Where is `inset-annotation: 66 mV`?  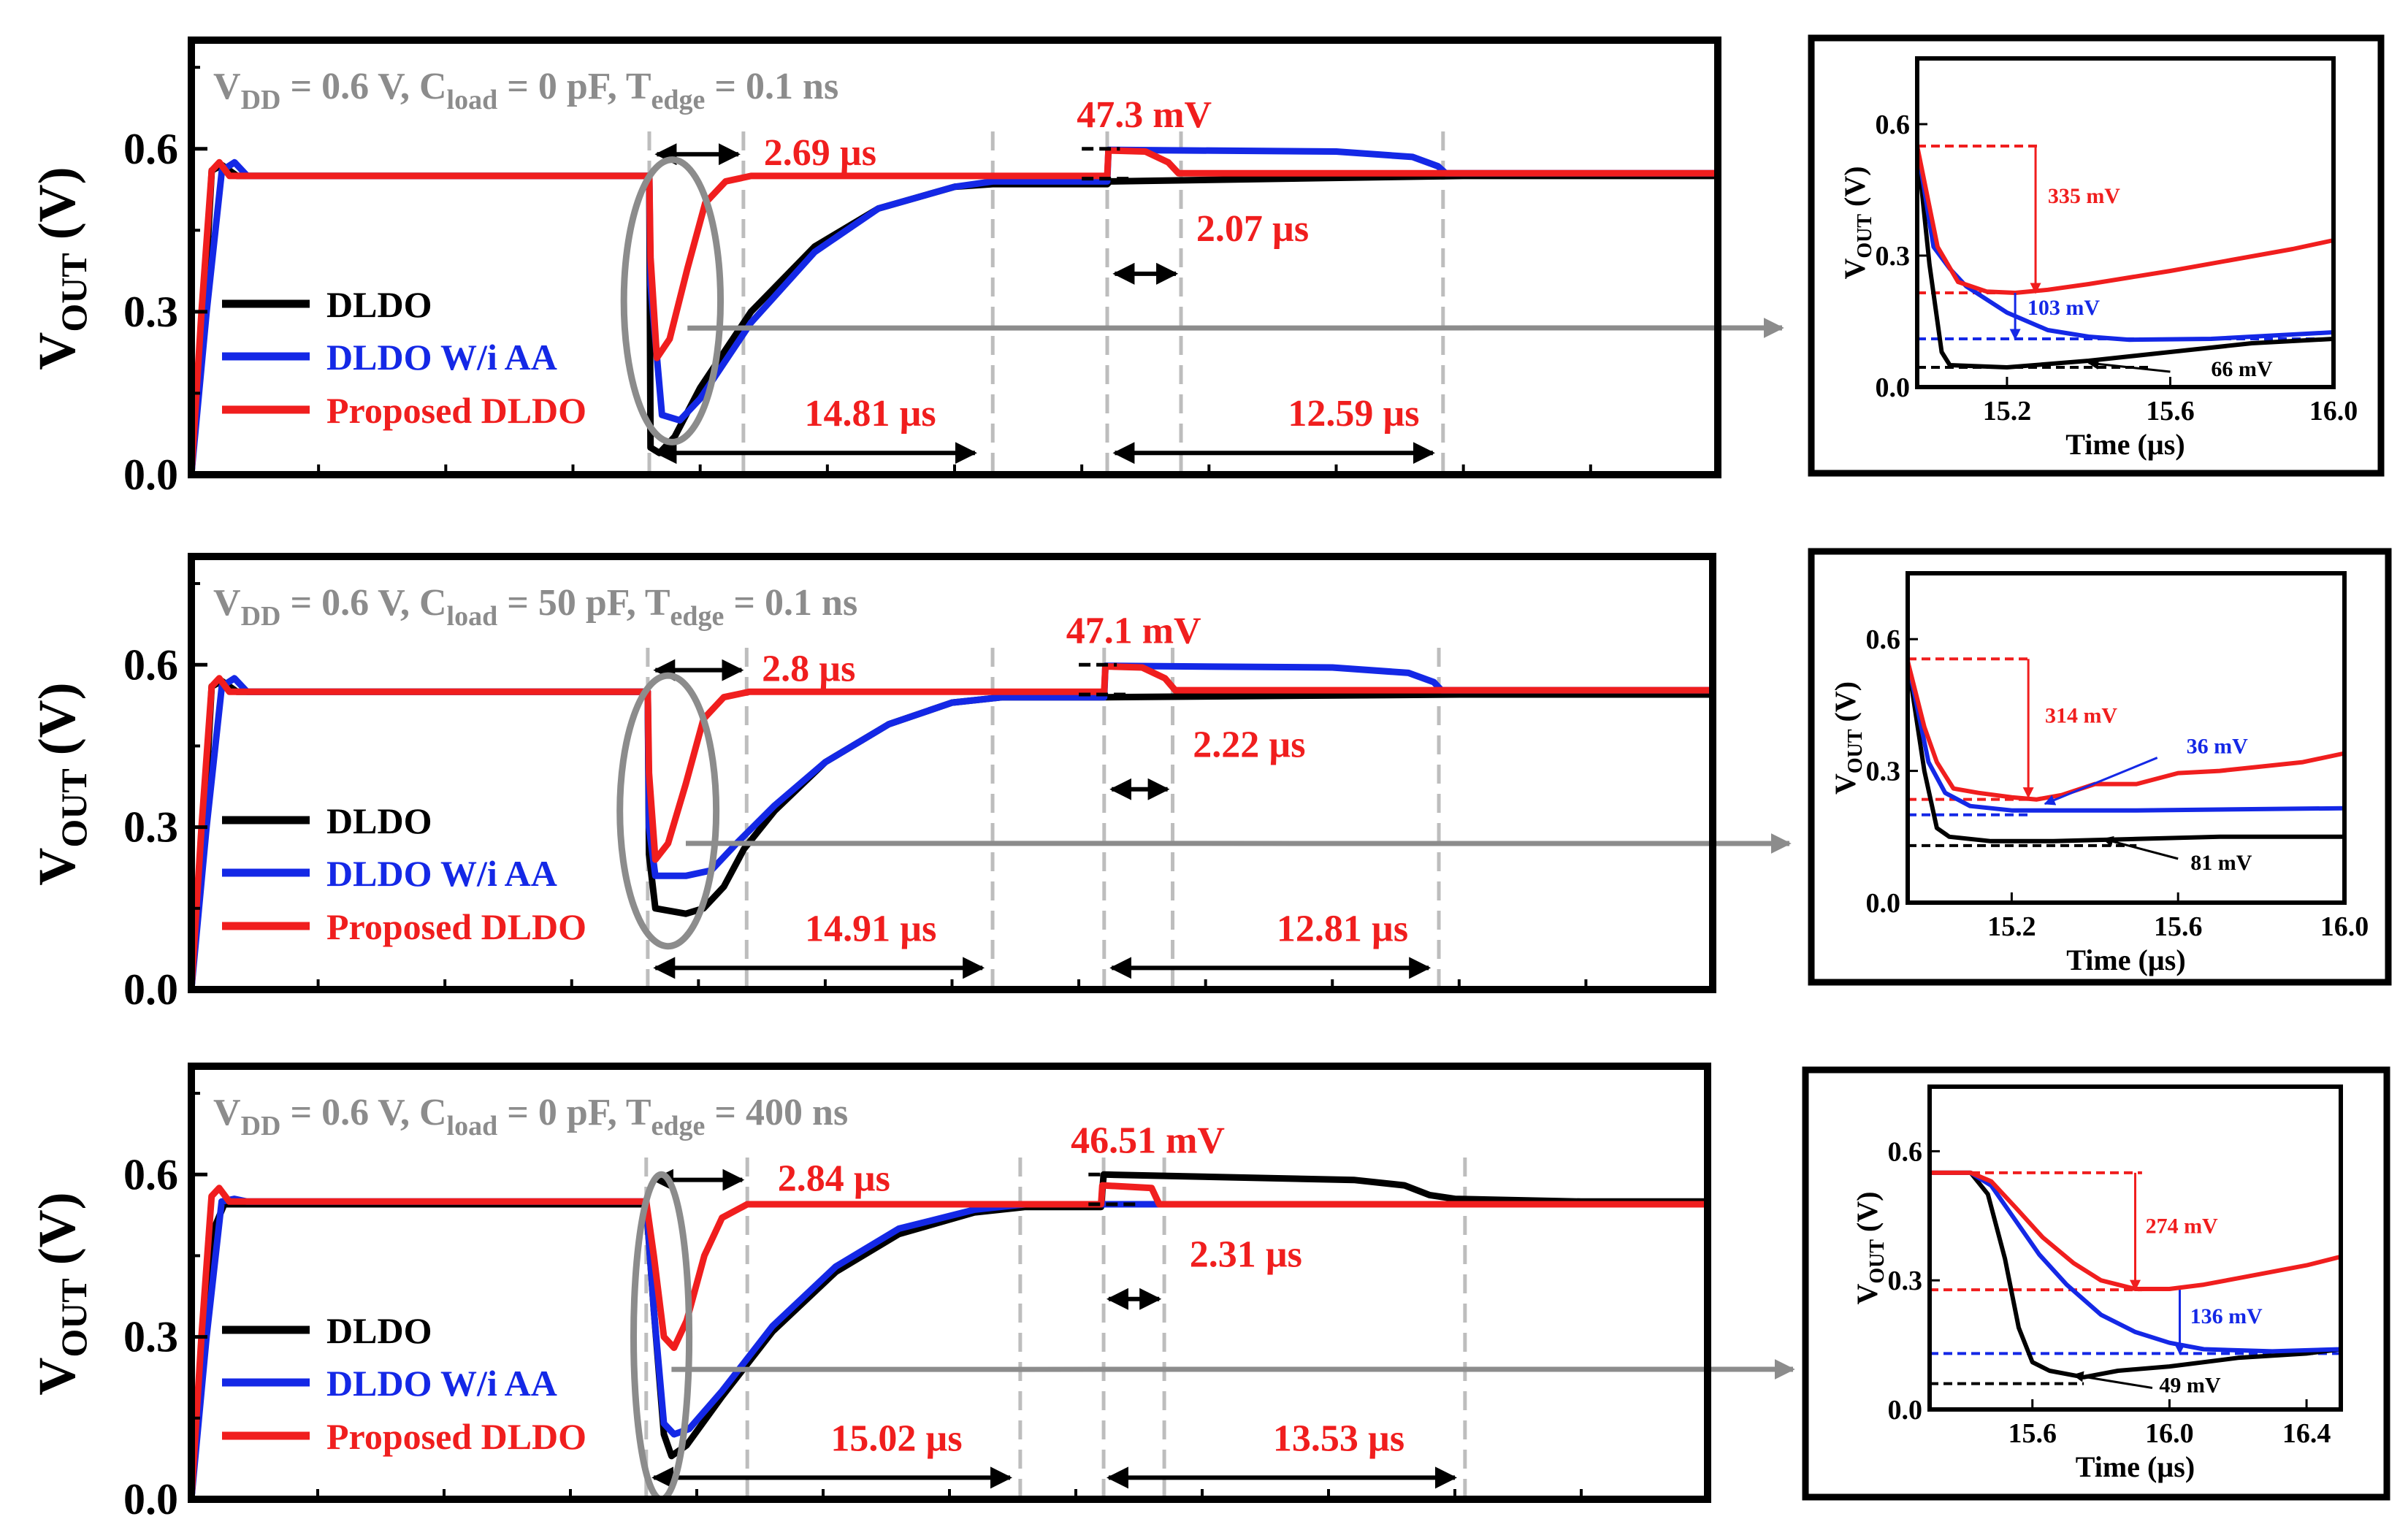 inset-annotation: 66 mV is located at coordinates (2241, 369).